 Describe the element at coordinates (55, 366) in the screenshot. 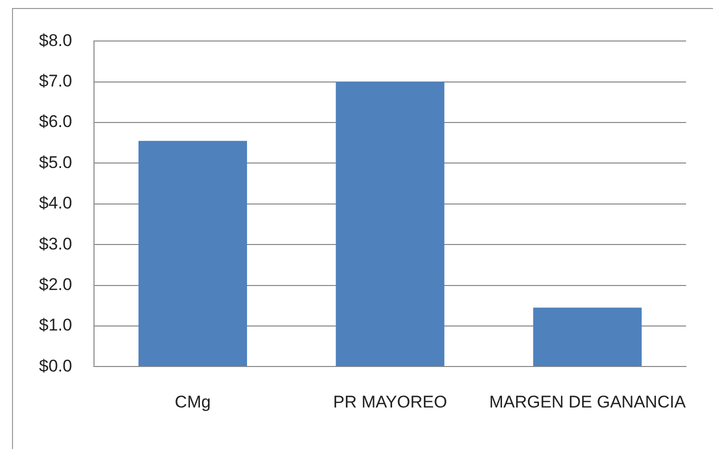

I see `y-tick-label: $0.0` at that location.